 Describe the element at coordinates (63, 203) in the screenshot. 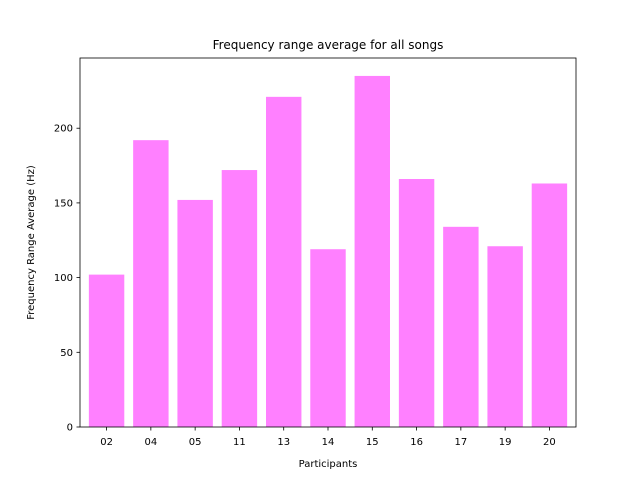

I see `y-tick-label: 150` at that location.